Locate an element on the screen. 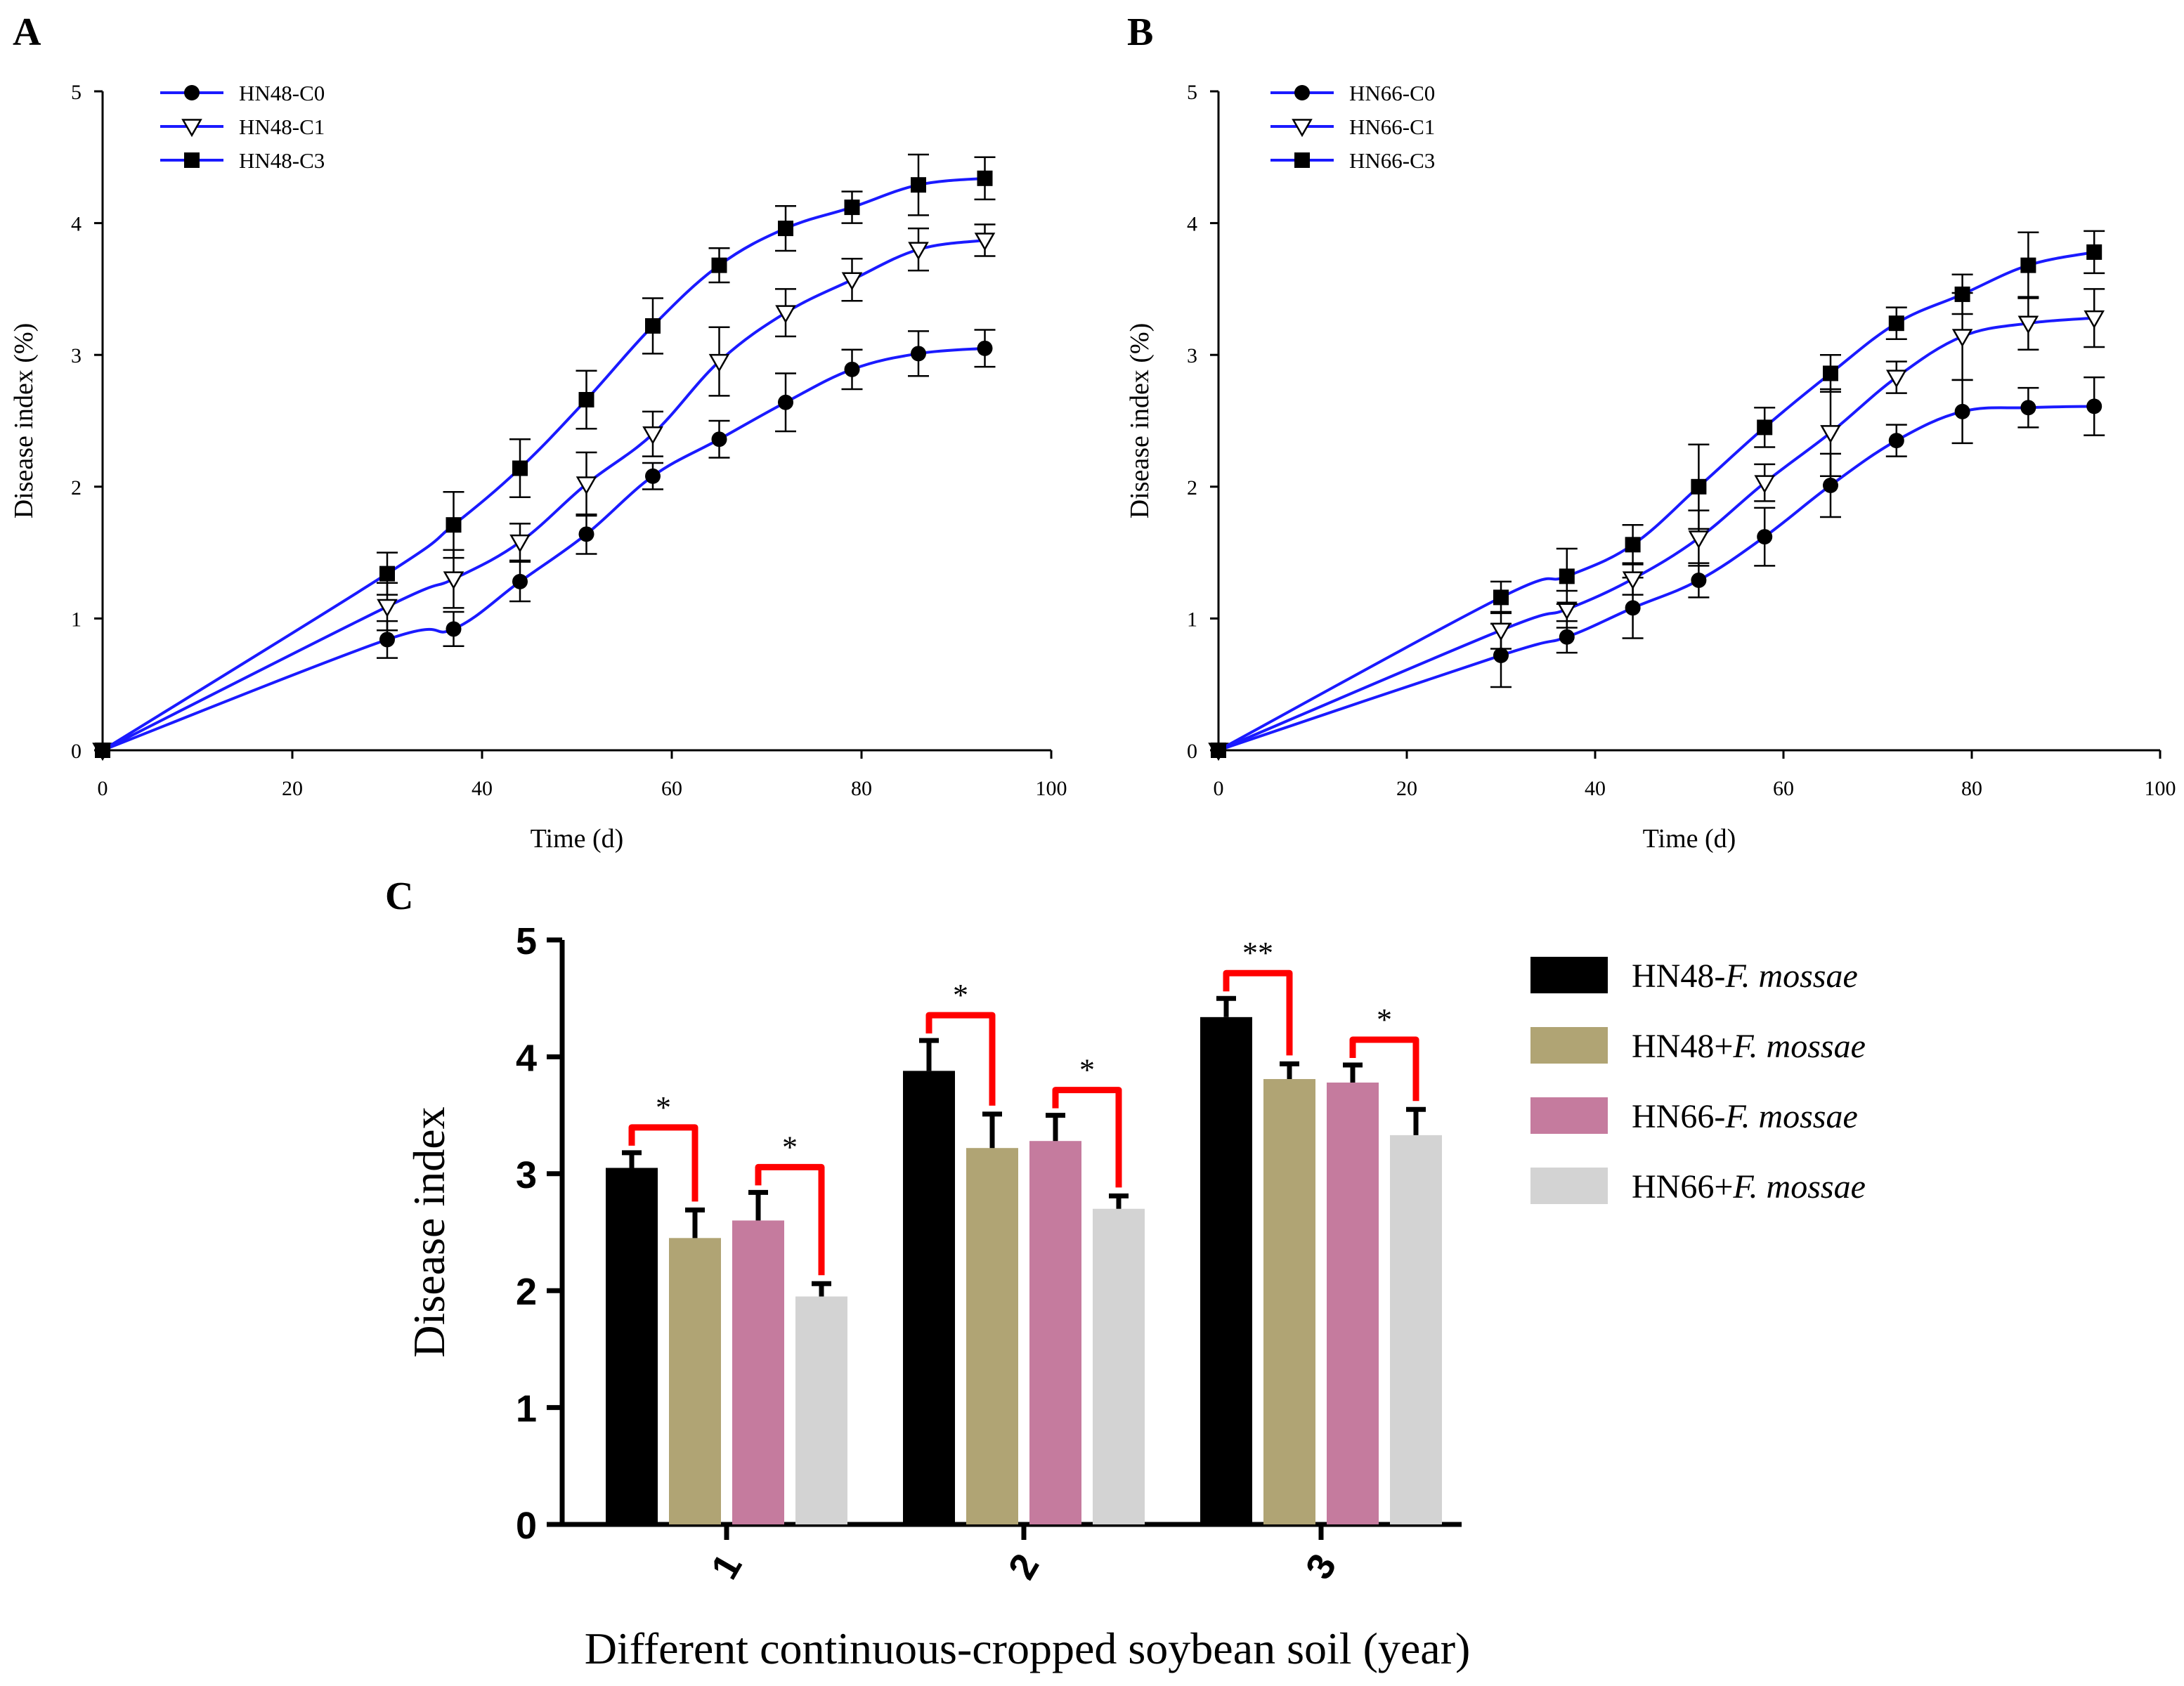  legend-item: HN66-F. mossae is located at coordinates (1694, 1116).